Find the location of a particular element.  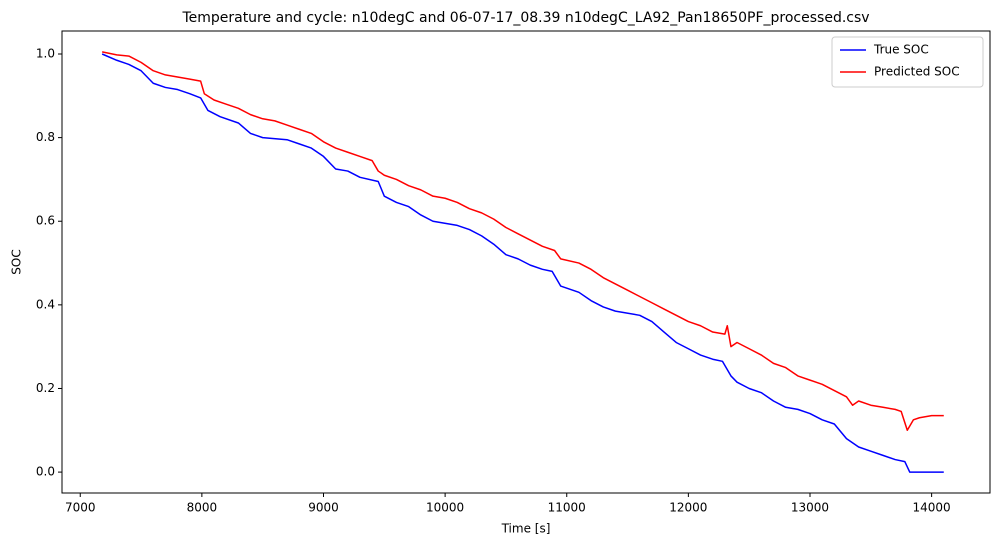

x-tick-label: 13000 is located at coordinates (810, 508).